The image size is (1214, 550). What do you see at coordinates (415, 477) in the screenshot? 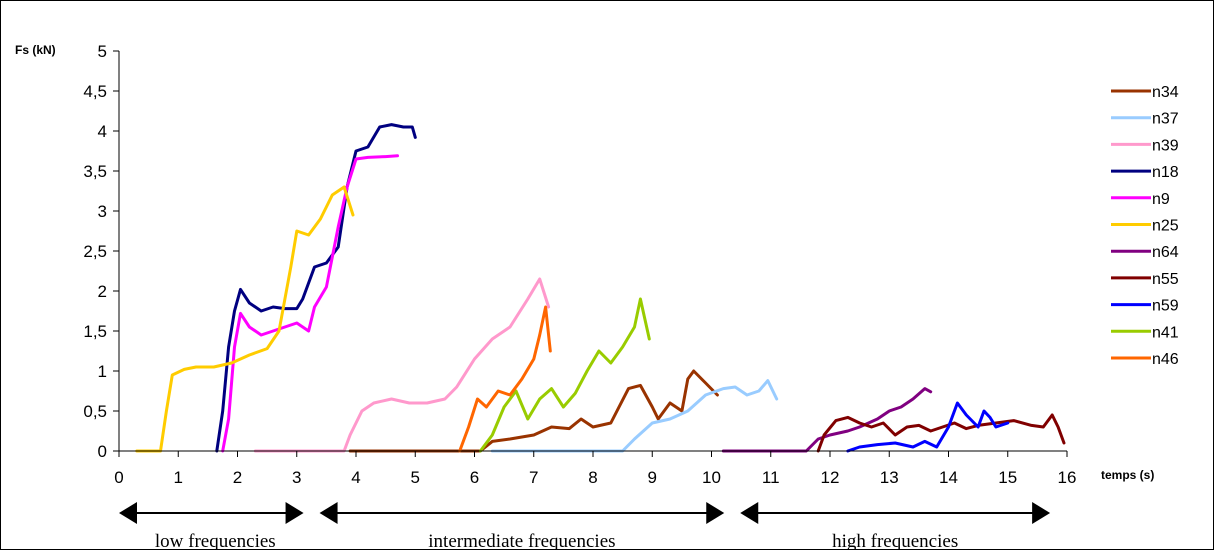
I see `x-tick-label: 5` at bounding box center [415, 477].